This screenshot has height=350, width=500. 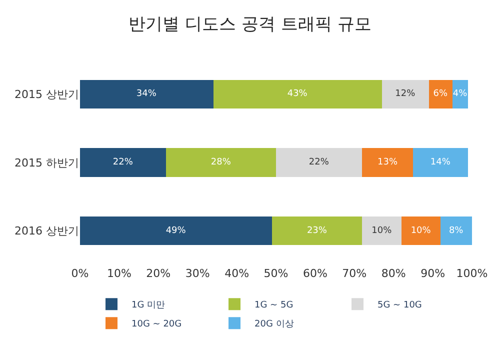 I want to click on x-tick-label: 30%, so click(x=197, y=273).